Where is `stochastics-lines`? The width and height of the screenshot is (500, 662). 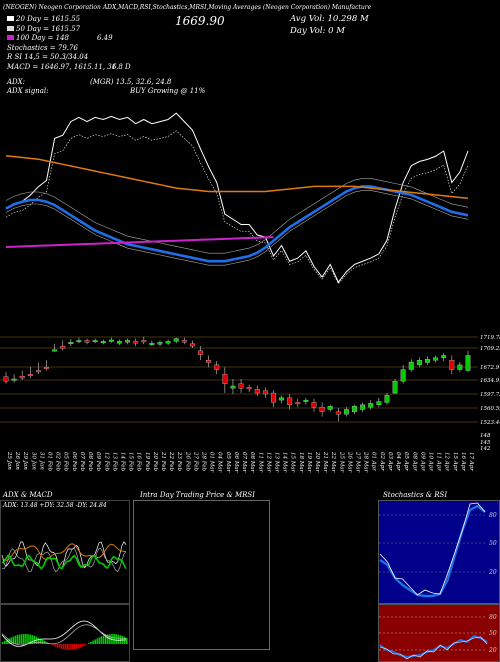 stochastics-lines is located at coordinates (433, 549).